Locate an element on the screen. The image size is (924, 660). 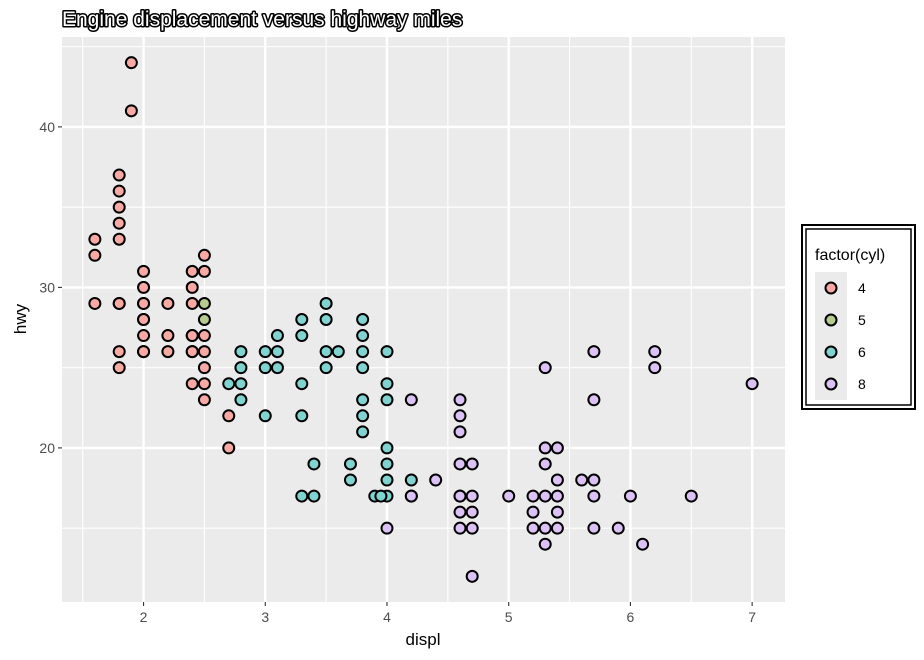
legend-frame-inner is located at coordinates (858, 317).